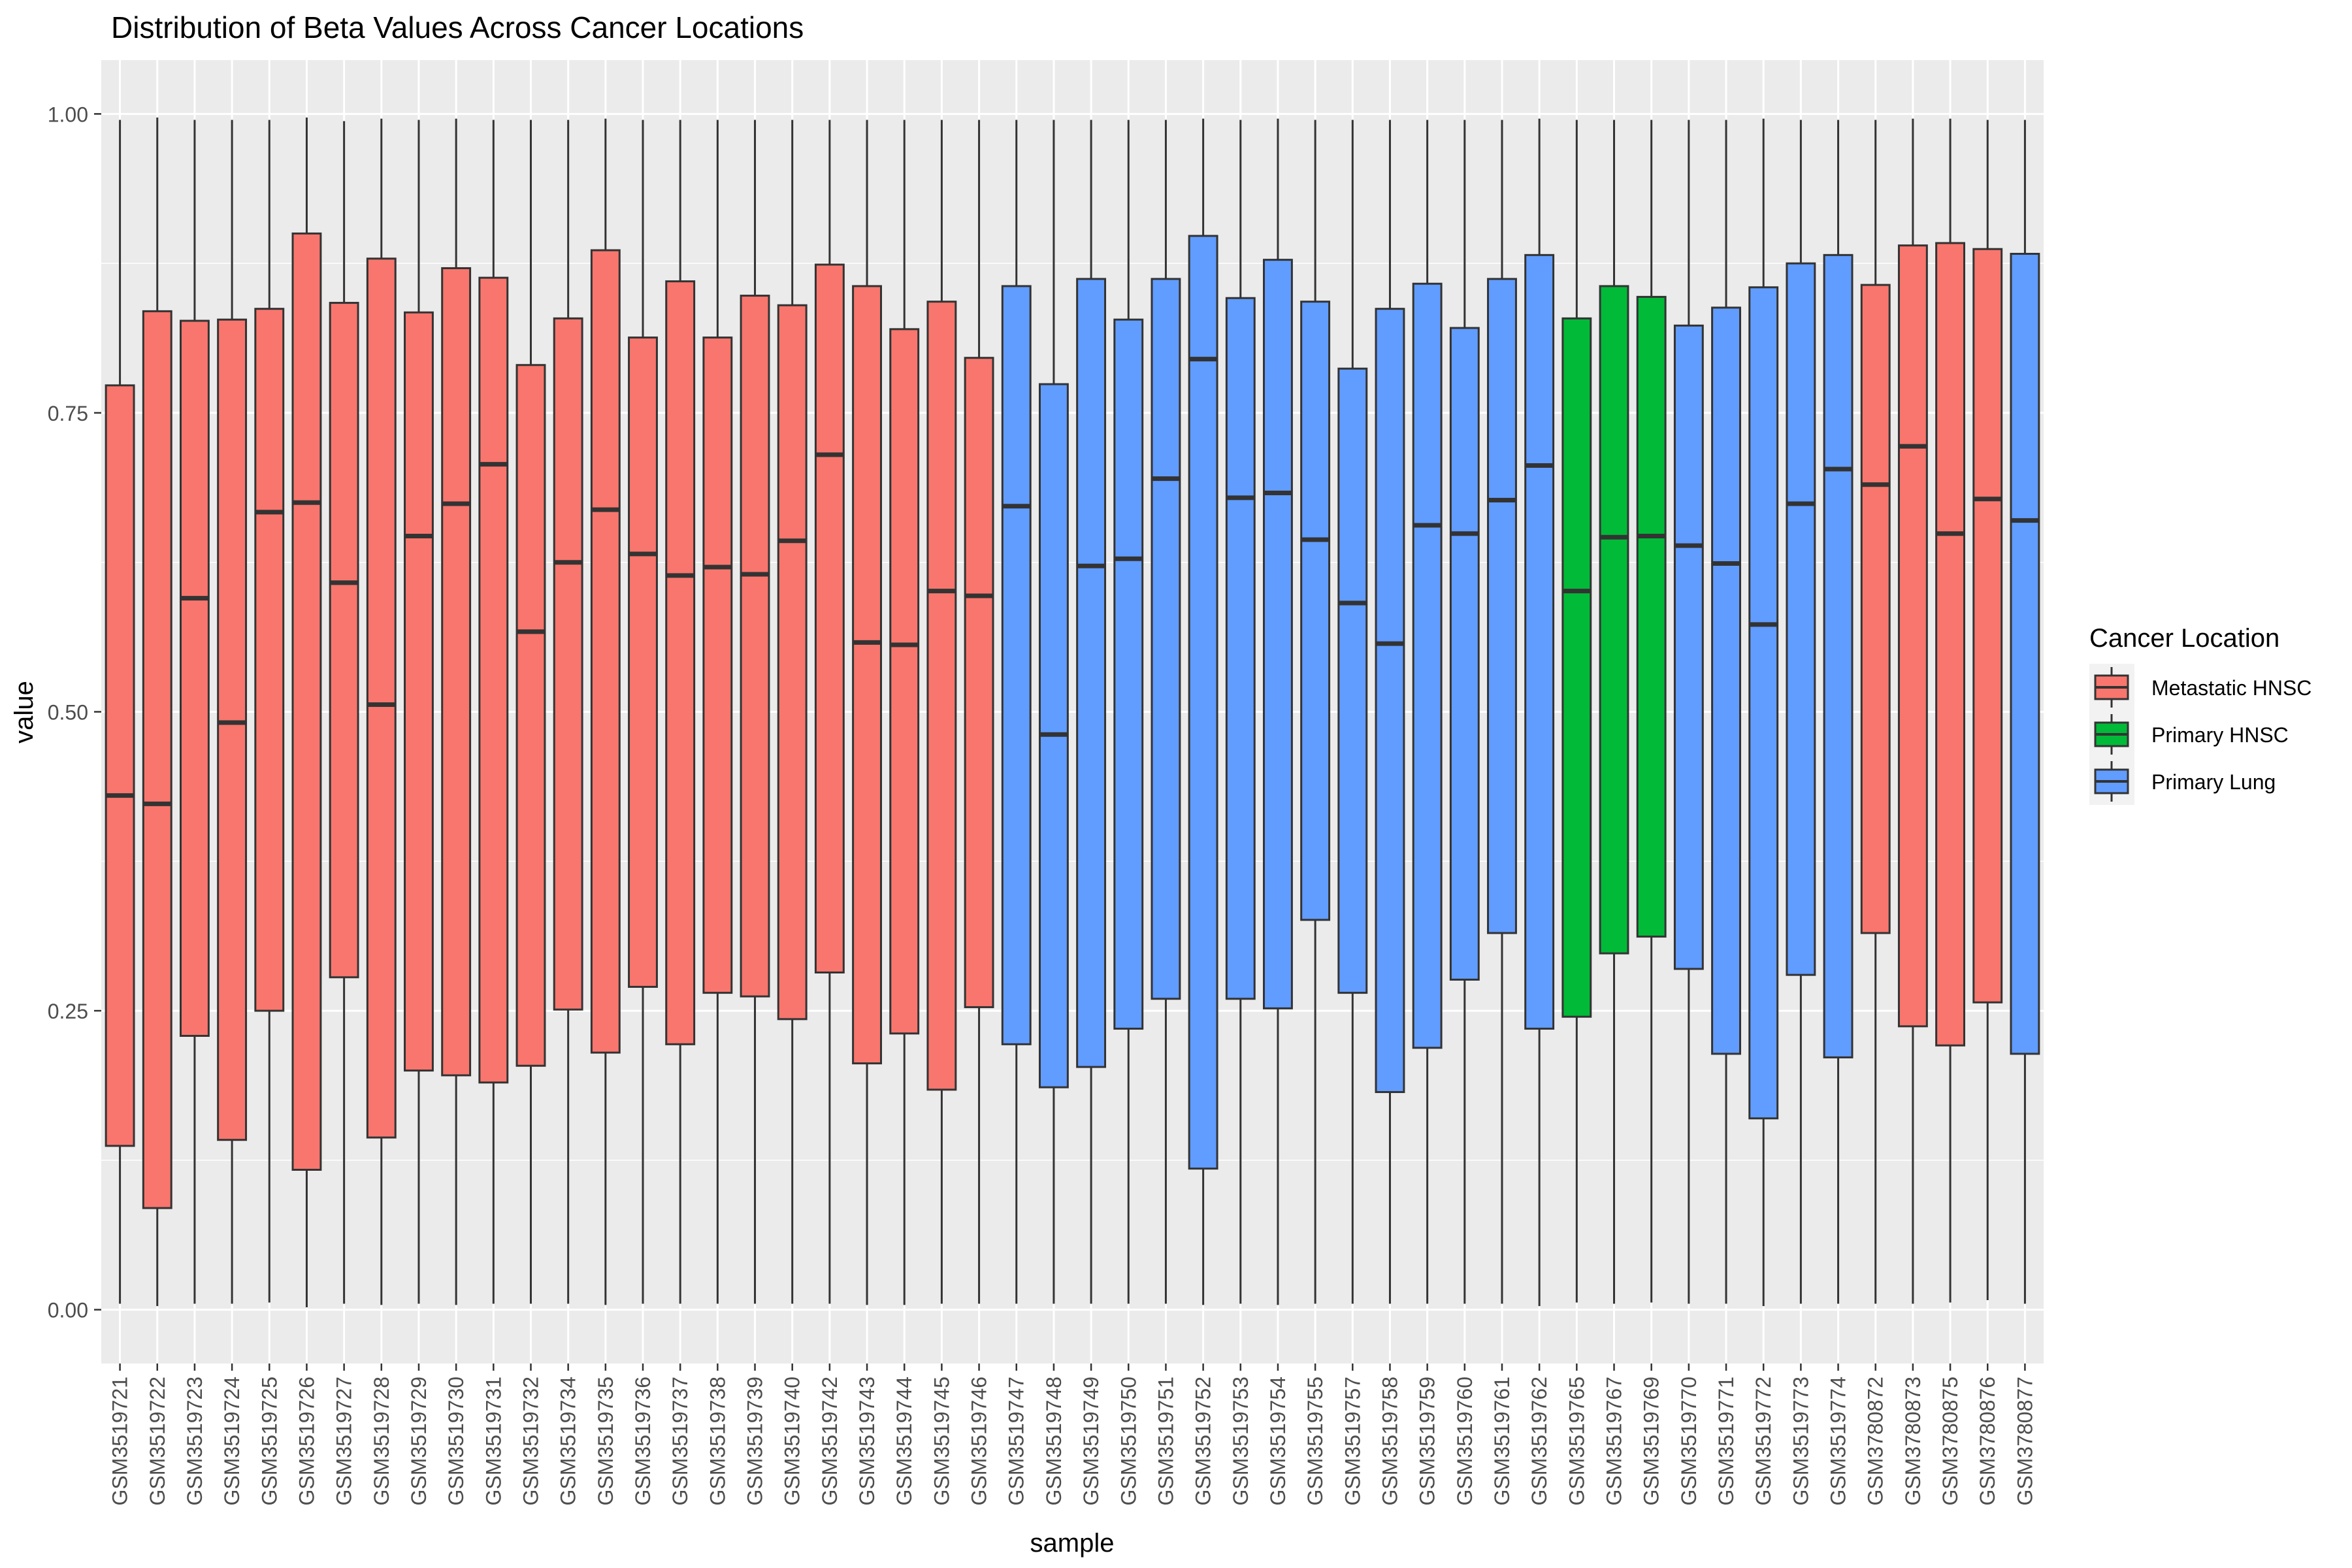 The width and height of the screenshot is (2352, 1568). Describe the element at coordinates (867, 712) in the screenshot. I see `box-GSM3519743` at that location.